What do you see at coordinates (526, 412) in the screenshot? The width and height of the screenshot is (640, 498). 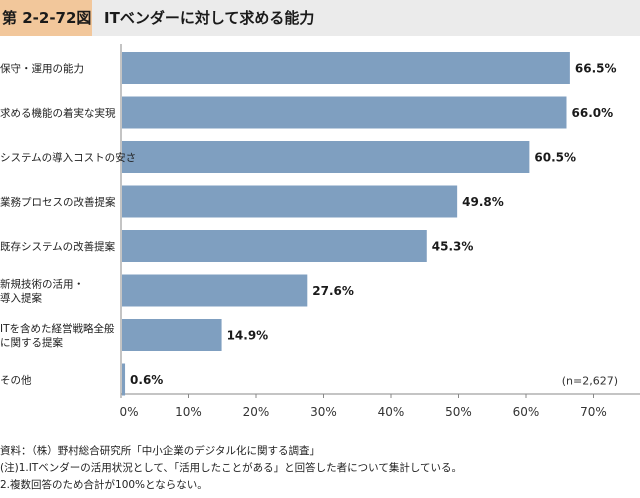 I see `x-tick-label: 60%` at bounding box center [526, 412].